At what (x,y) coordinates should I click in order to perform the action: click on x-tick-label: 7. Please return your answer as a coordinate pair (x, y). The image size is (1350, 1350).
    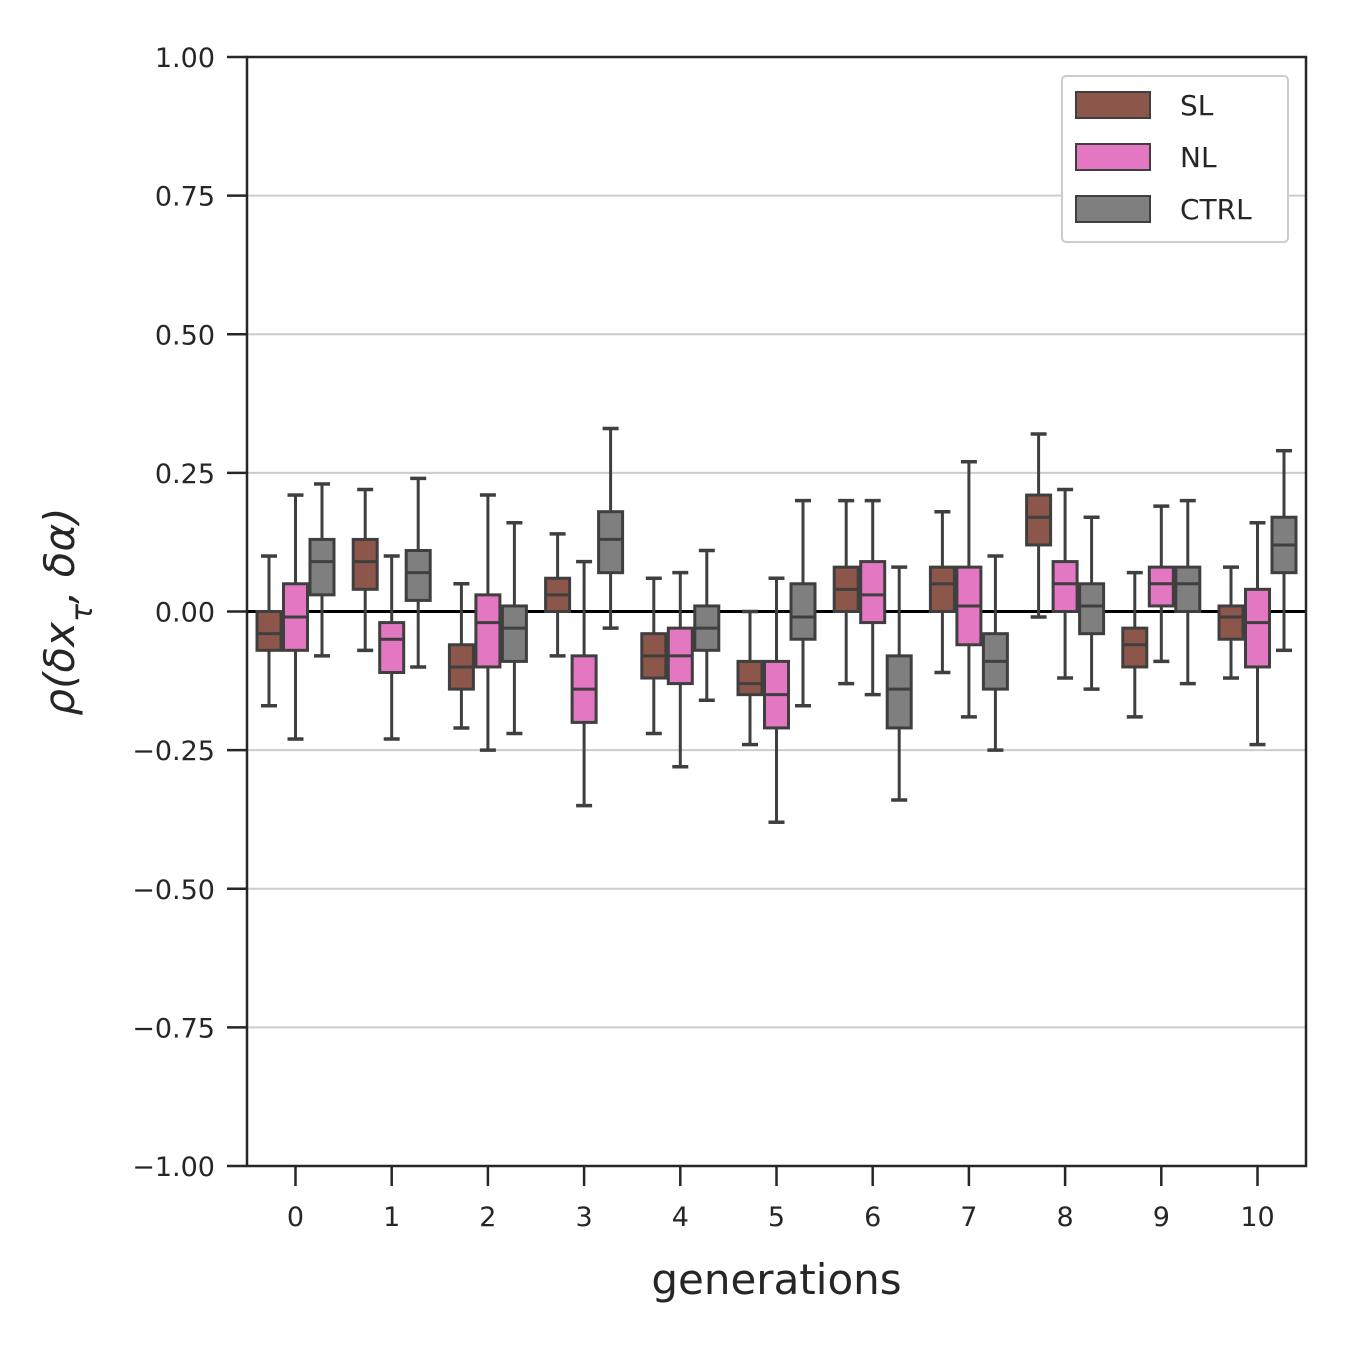
    Looking at the image, I should click on (968, 1217).